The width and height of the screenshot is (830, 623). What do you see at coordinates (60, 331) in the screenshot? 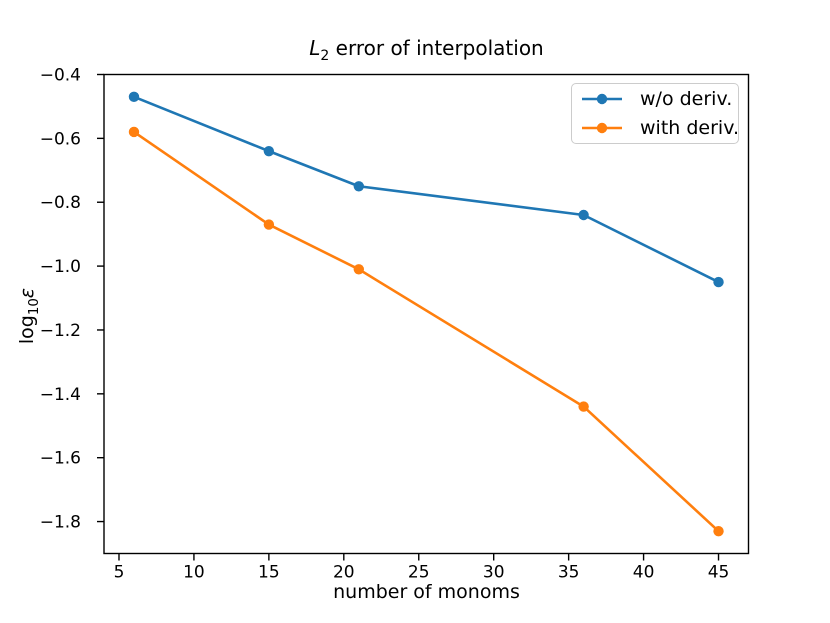
I see `y-tick-label: −1.2` at bounding box center [60, 331].